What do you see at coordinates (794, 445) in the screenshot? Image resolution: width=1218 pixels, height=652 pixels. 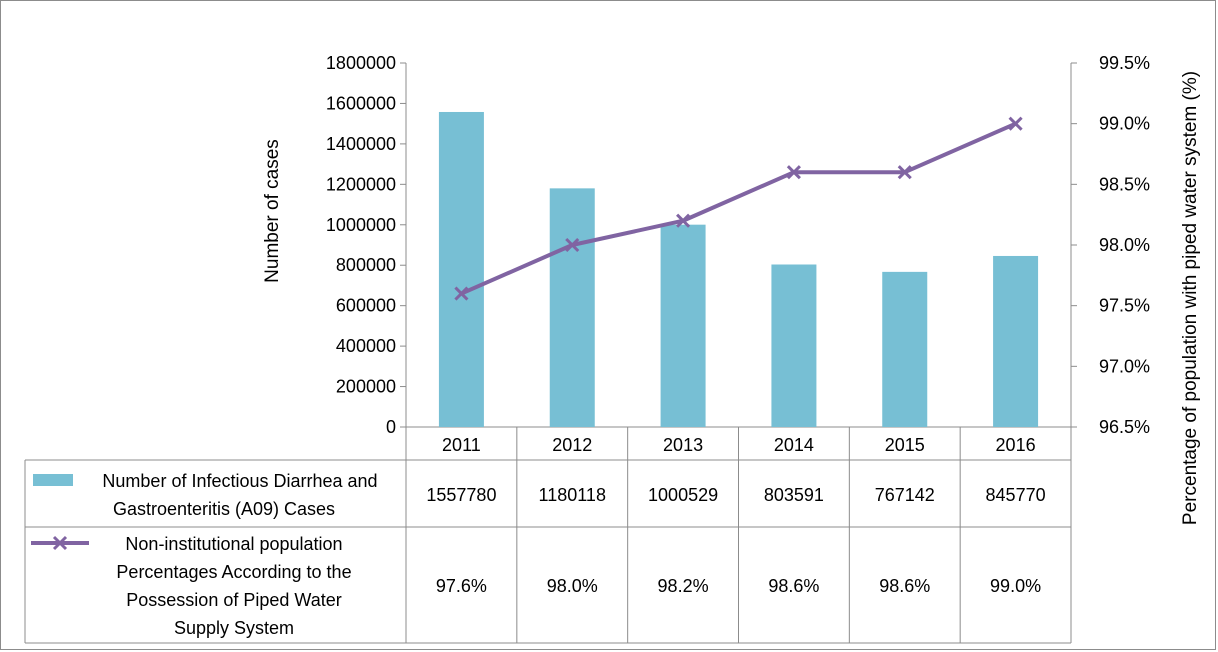 I see `x-tick-label: 2014` at bounding box center [794, 445].